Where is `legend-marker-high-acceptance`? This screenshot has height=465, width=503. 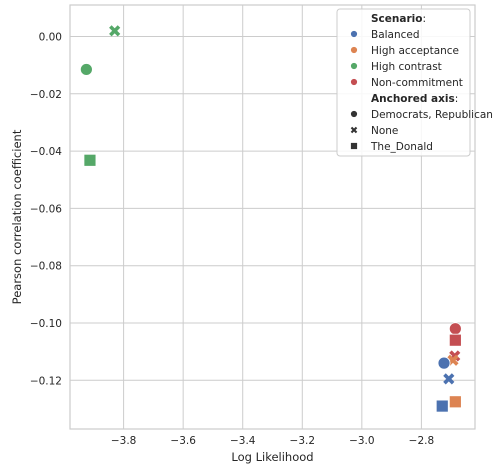
legend-marker-high-acceptance is located at coordinates (354, 50).